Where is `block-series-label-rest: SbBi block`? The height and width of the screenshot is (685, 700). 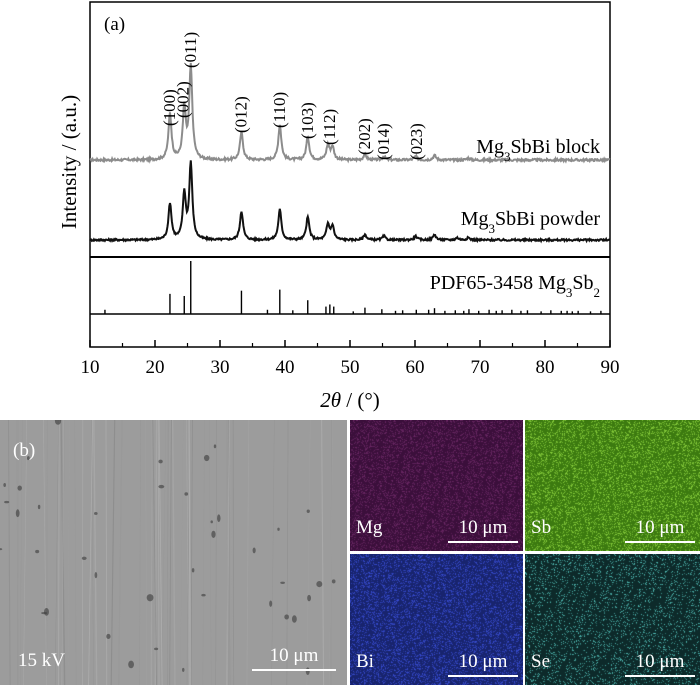 block-series-label-rest: SbBi block is located at coordinates (555, 147).